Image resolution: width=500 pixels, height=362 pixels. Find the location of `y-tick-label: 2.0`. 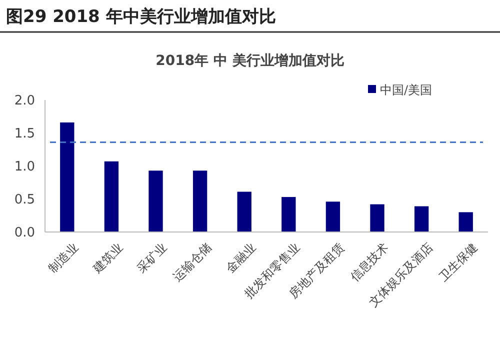

y-tick-label: 2.0 is located at coordinates (24, 101).